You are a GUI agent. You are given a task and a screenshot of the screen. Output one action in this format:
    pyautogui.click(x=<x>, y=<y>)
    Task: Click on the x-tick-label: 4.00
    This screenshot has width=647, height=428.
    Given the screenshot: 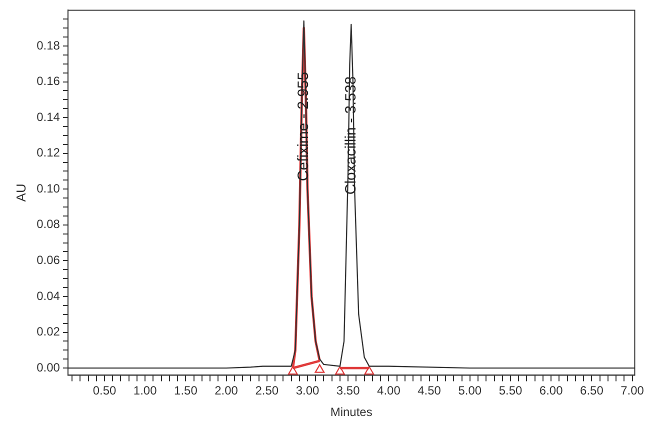 What is the action you would take?
    pyautogui.click(x=389, y=391)
    